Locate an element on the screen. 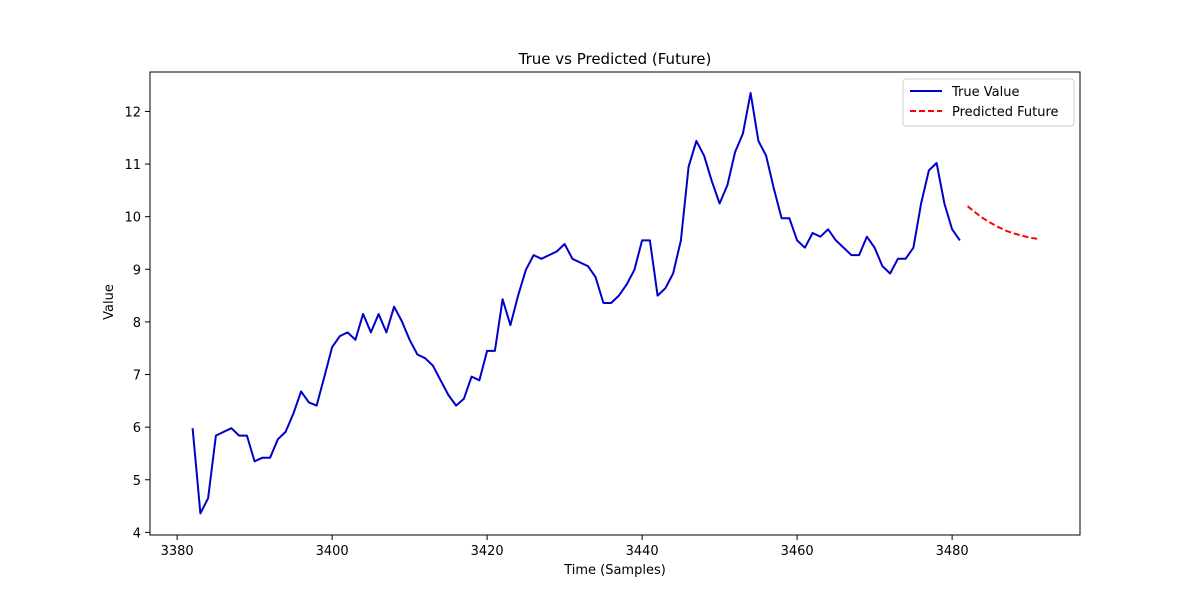 The image size is (1200, 600). series-line-predicted-future is located at coordinates (1002, 222).